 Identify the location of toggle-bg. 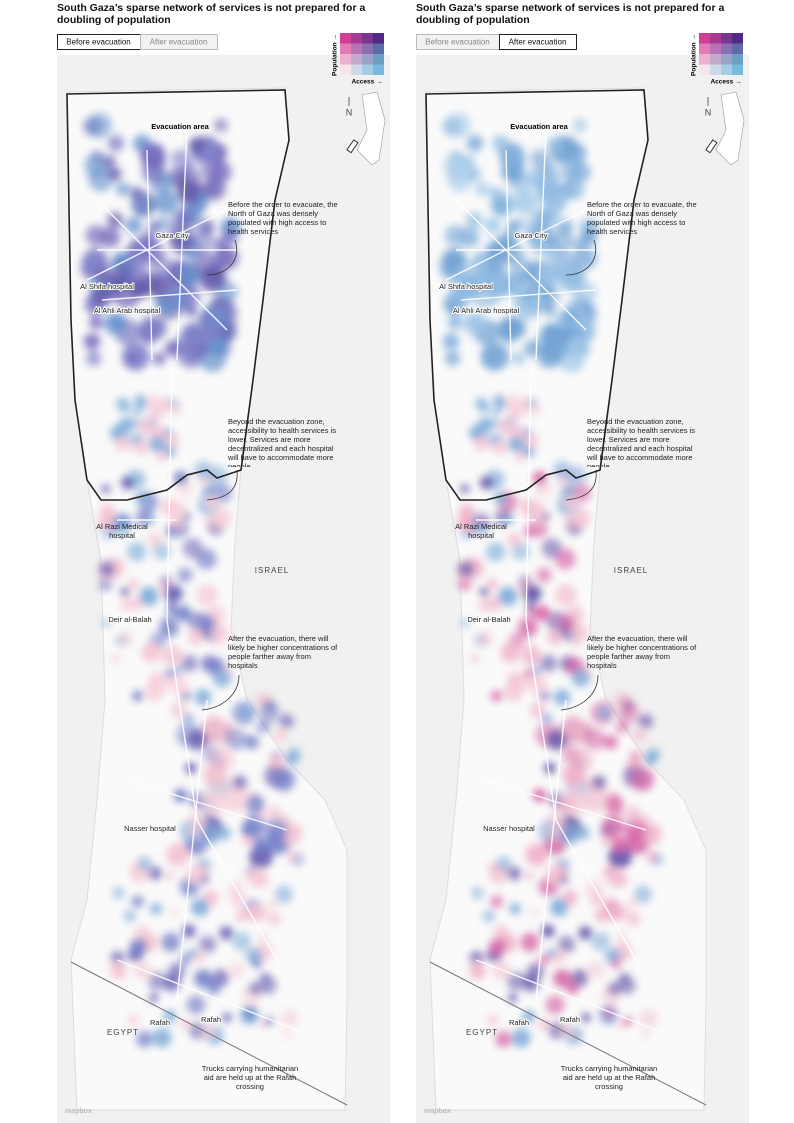
(538, 42).